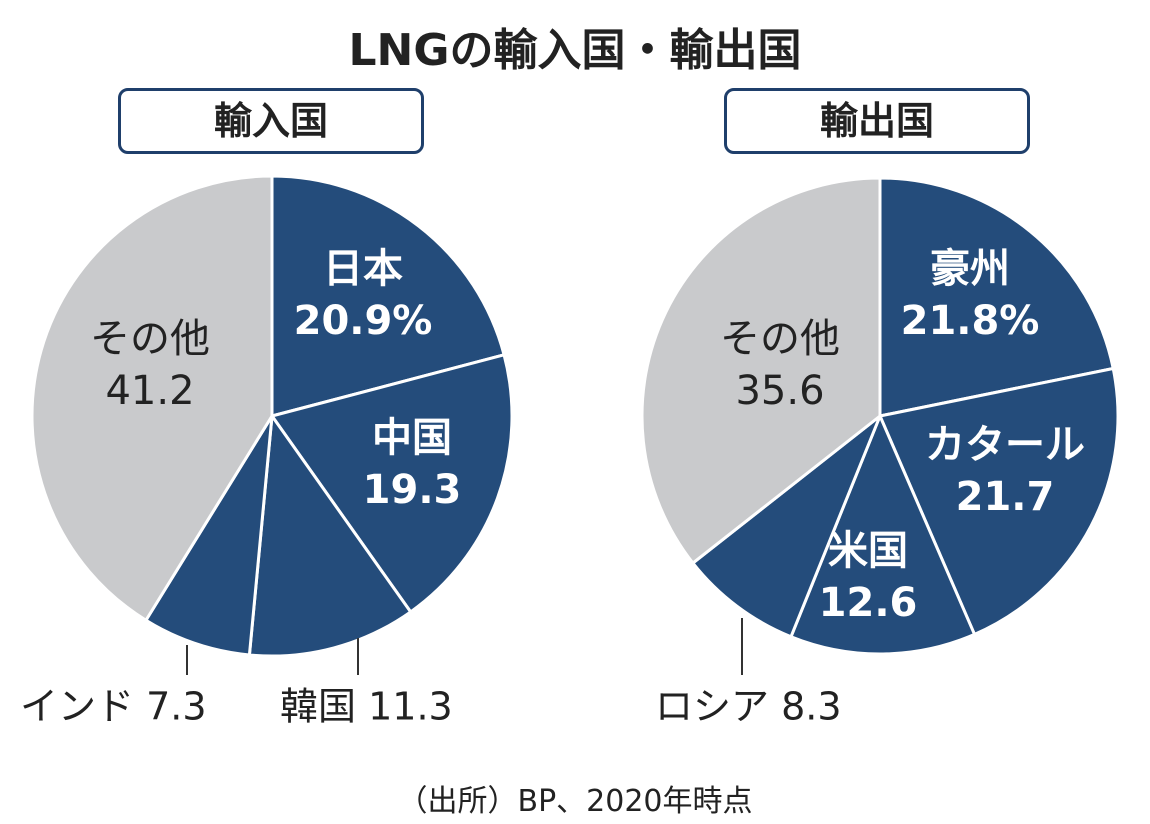  What do you see at coordinates (412, 464) in the screenshot?
I see `label-china: 中国 19.3` at bounding box center [412, 464].